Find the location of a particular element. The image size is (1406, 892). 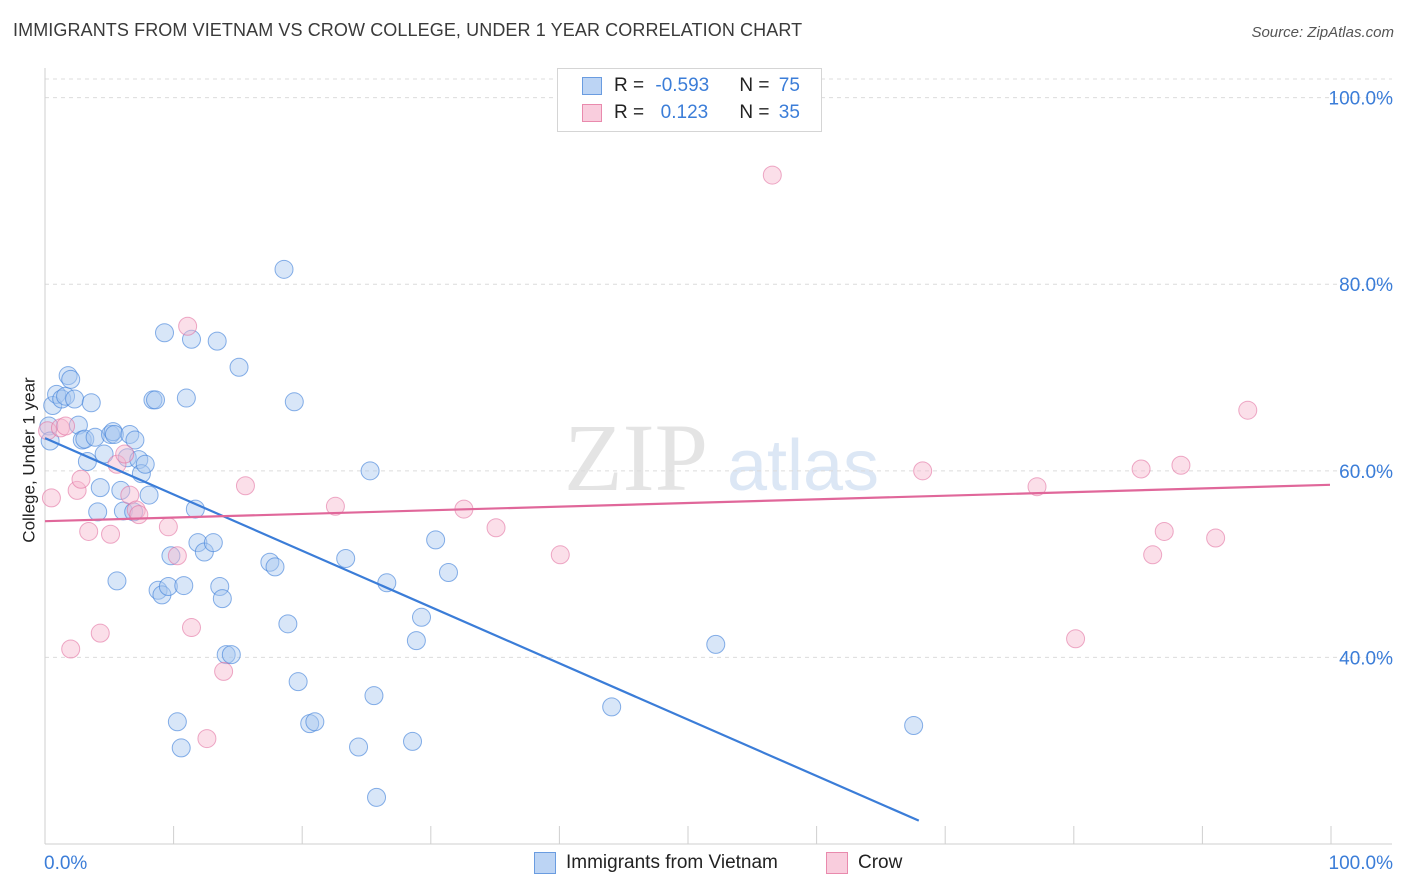

x-tick-label-0: 0.0% is located at coordinates (65, 863).